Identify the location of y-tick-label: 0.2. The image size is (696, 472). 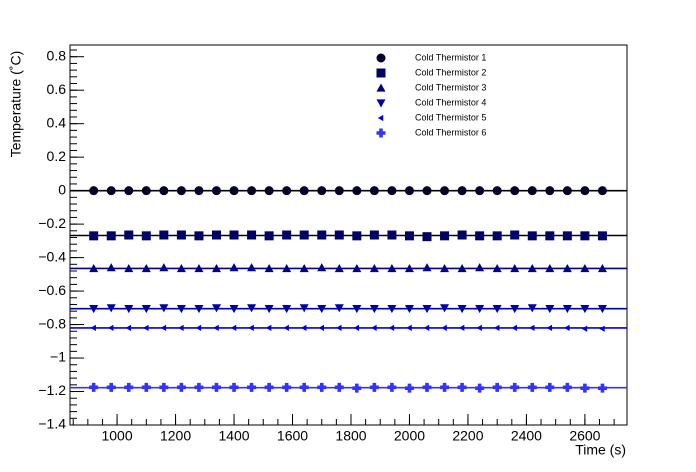
(57, 156).